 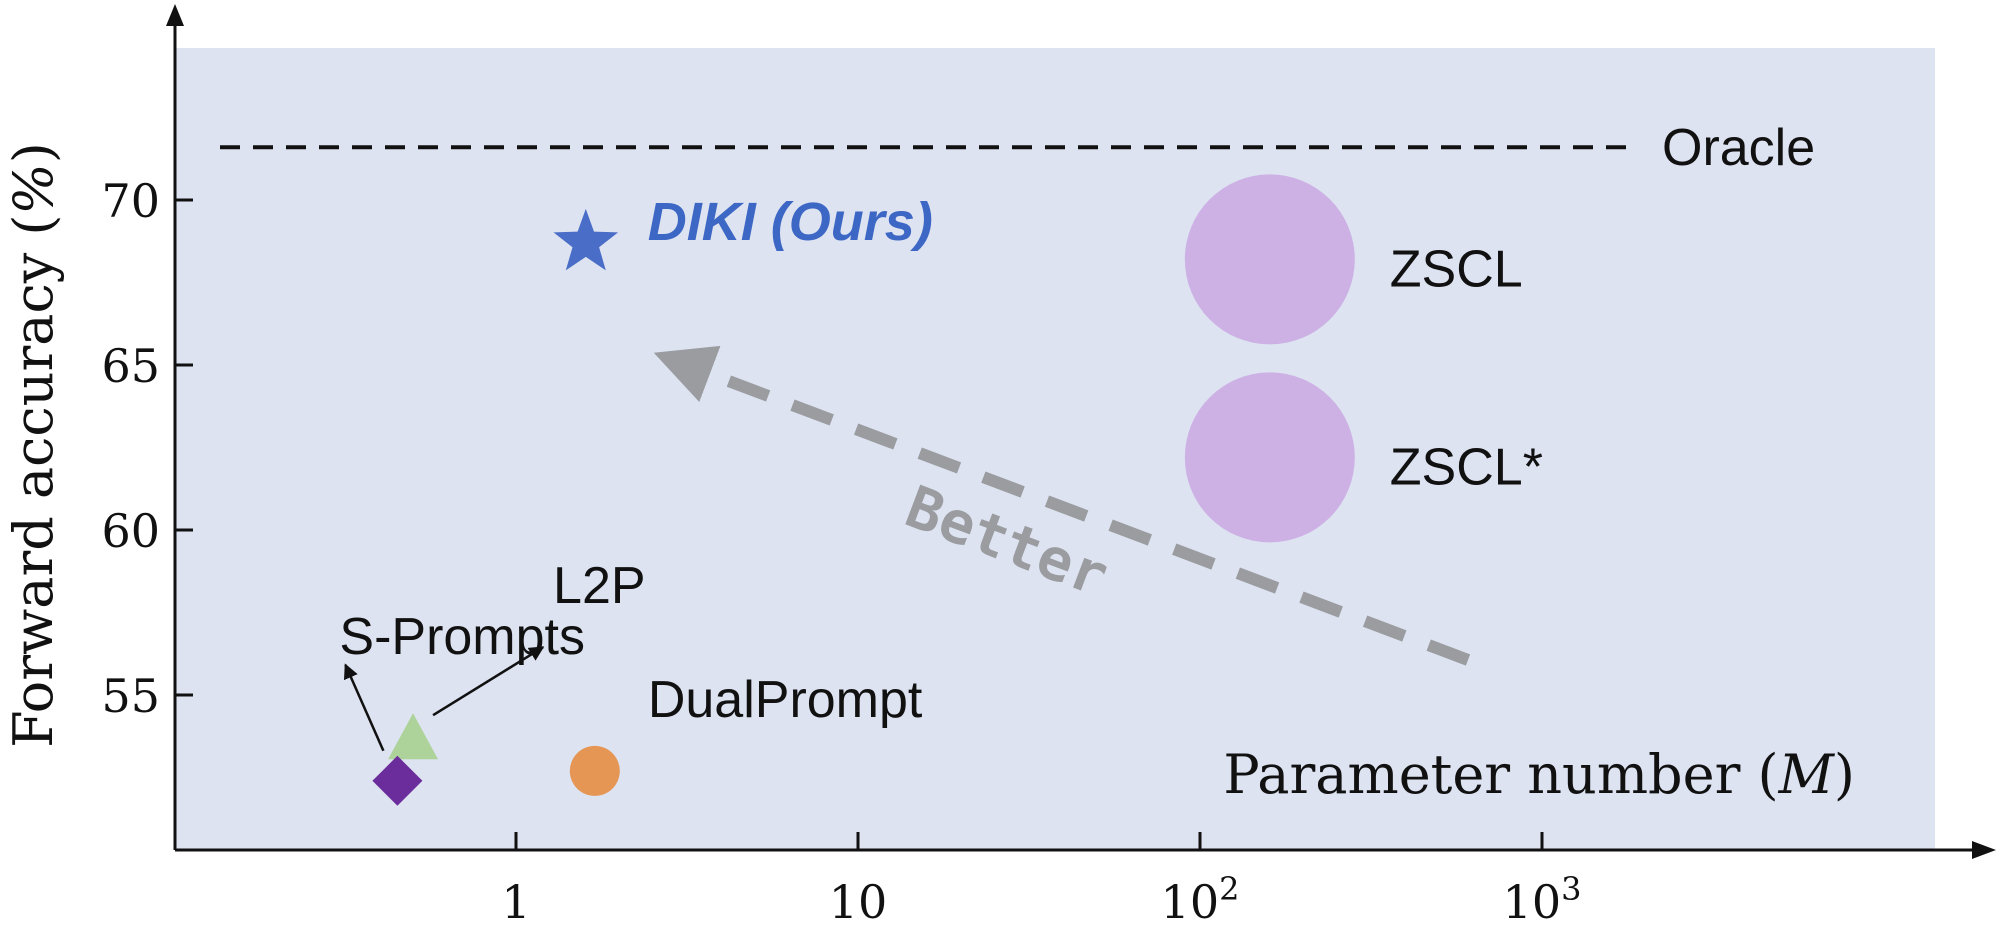 I want to click on y-tick-label: 70, so click(x=130, y=201).